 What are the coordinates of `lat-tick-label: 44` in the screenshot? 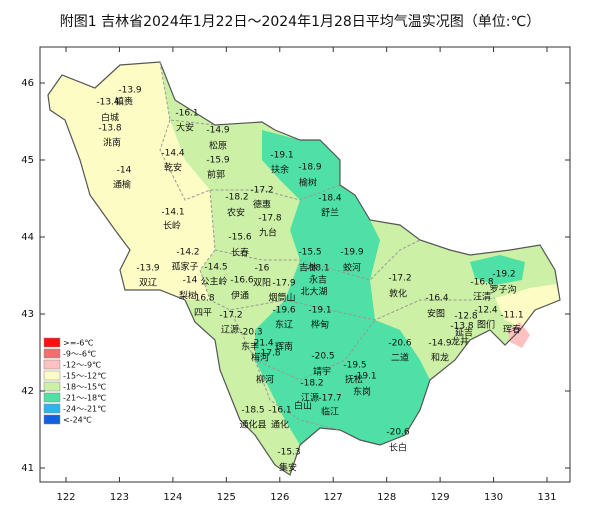 It's located at (27, 237).